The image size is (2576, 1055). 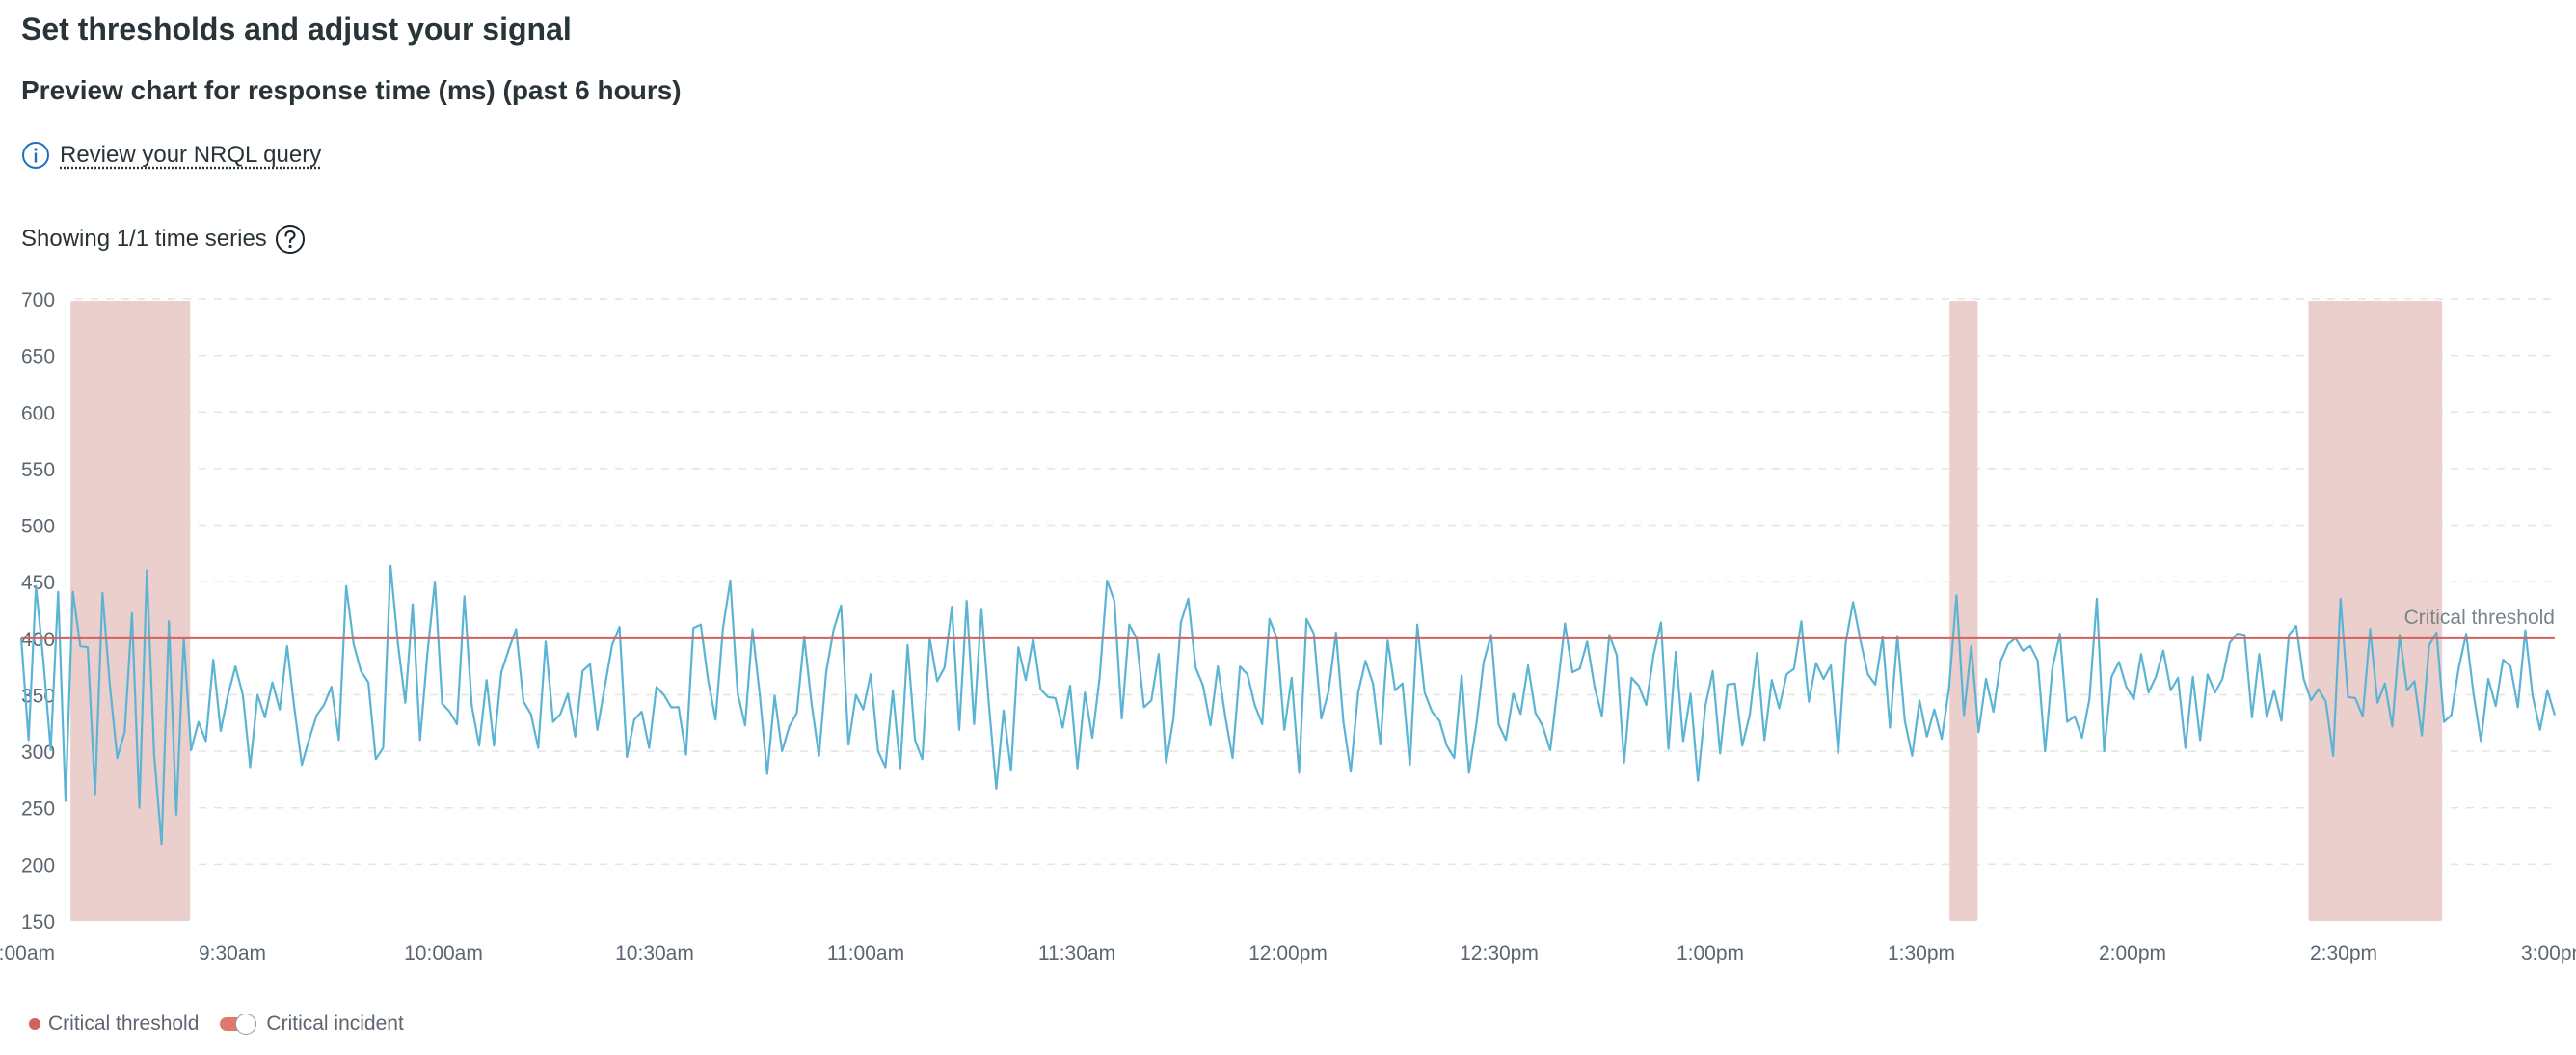 What do you see at coordinates (2343, 953) in the screenshot?
I see `x-tick-label: 2:30pm` at bounding box center [2343, 953].